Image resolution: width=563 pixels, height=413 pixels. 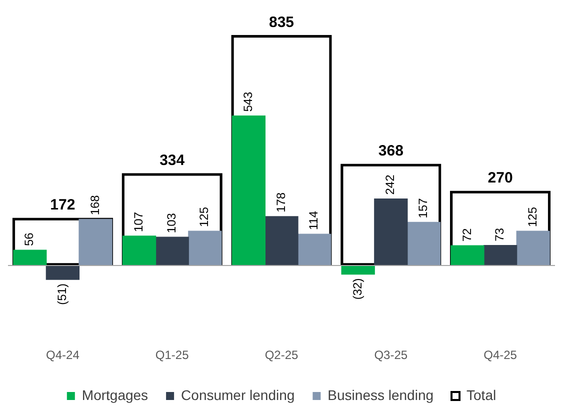 I want to click on data-label: 172, so click(x=63, y=205).